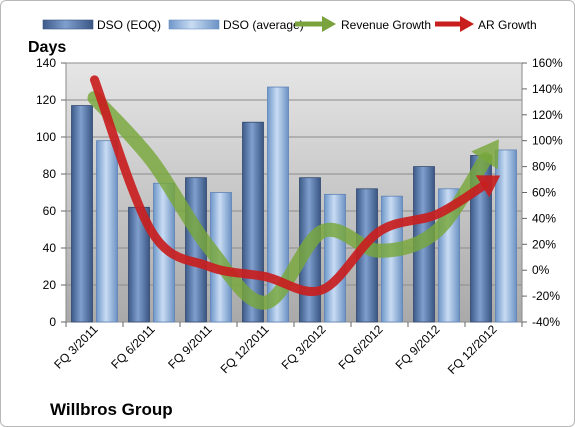 The image size is (575, 427). What do you see at coordinates (361, 347) in the screenshot?
I see `x-tick-label: FQ 6/2012` at bounding box center [361, 347].